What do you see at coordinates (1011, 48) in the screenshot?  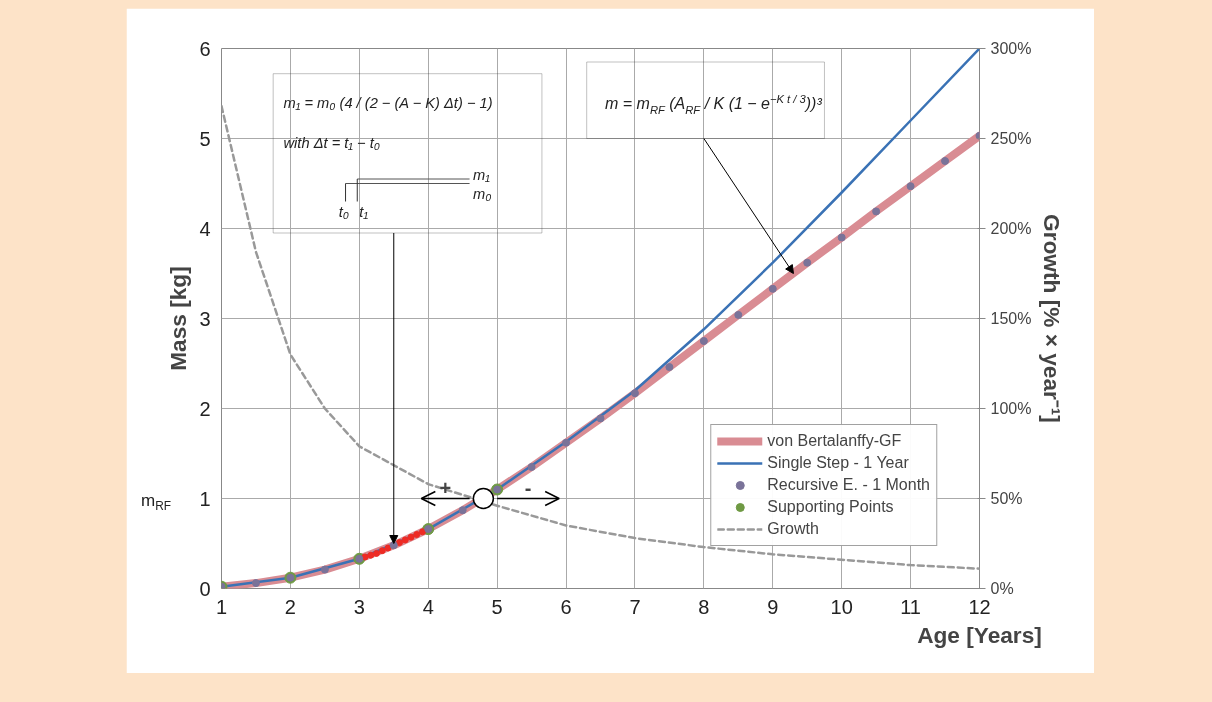 I see `y2-tick-label: 300%` at bounding box center [1011, 48].